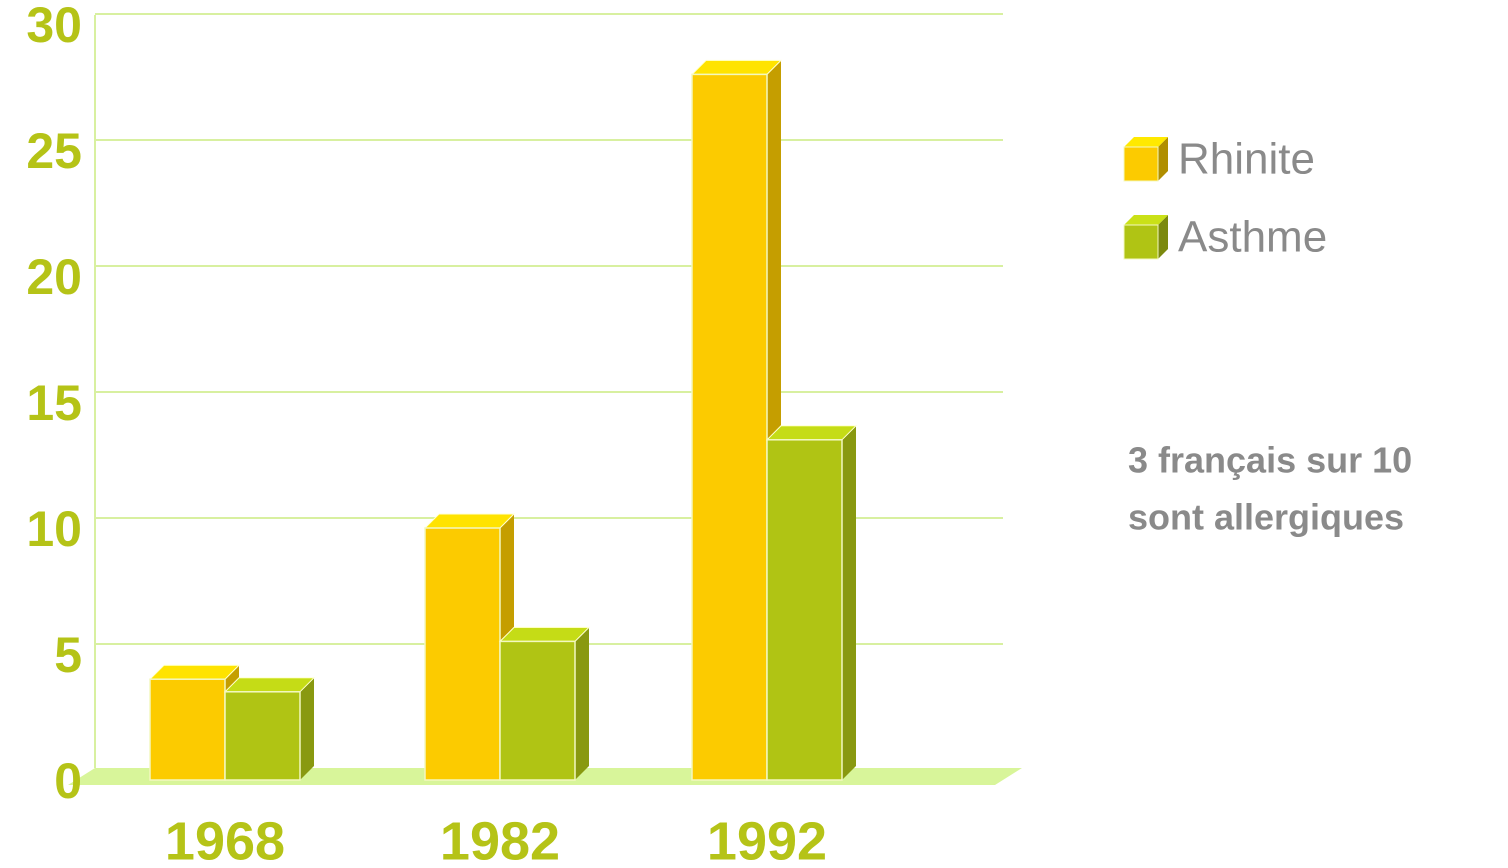  I want to click on x-tick-label: 1982, so click(500, 839).